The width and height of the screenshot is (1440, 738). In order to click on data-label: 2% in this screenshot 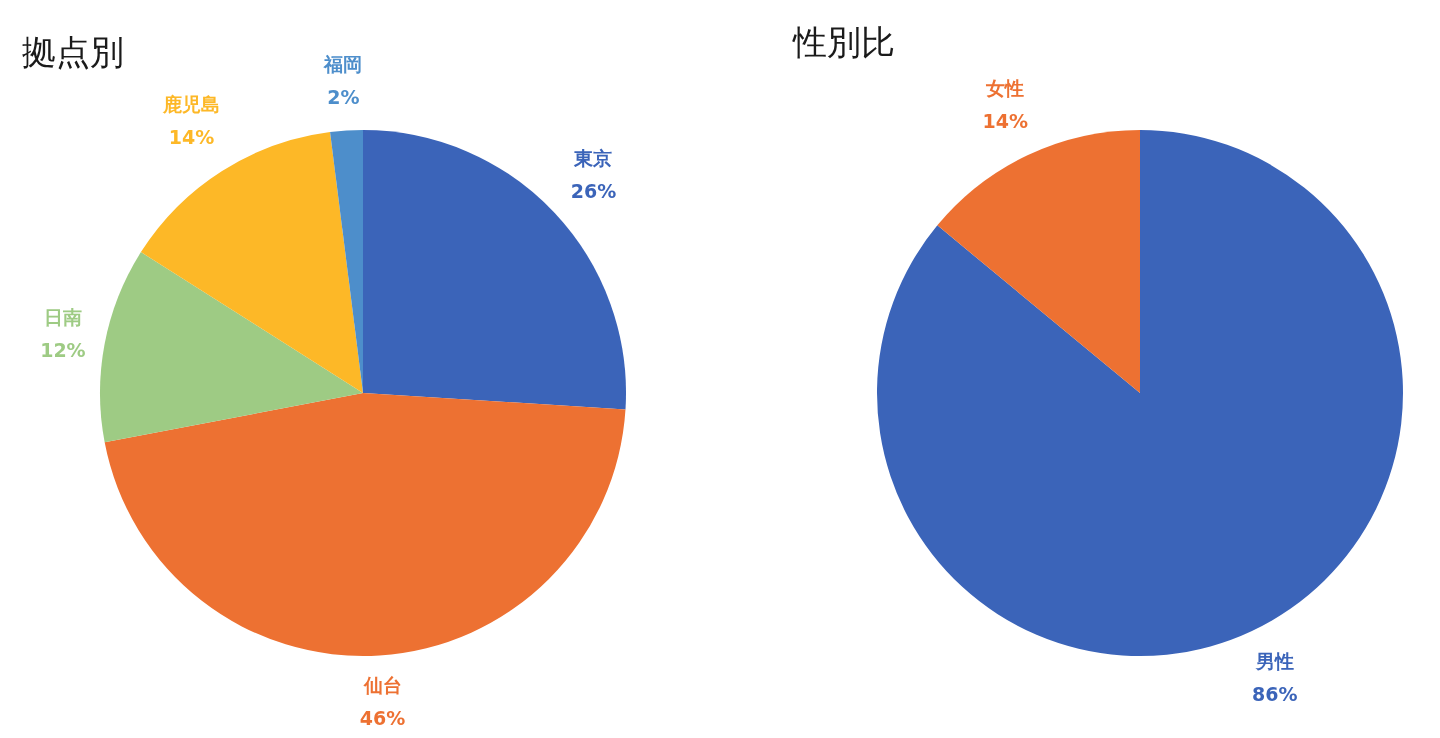, I will do `click(343, 96)`.